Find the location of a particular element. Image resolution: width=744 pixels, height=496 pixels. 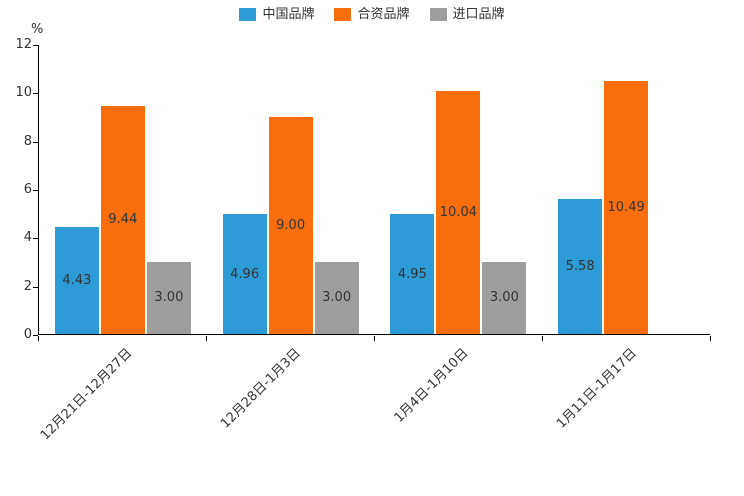

x-category-label: 12月21日-12月27日 is located at coordinates (86, 394).